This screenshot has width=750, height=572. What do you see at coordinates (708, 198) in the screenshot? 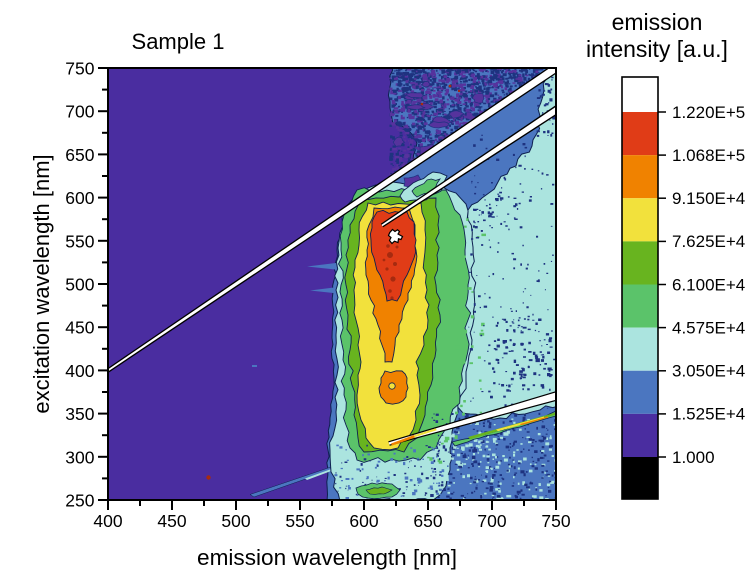
I see `svg-text: 9.150E+4` at bounding box center [708, 198].